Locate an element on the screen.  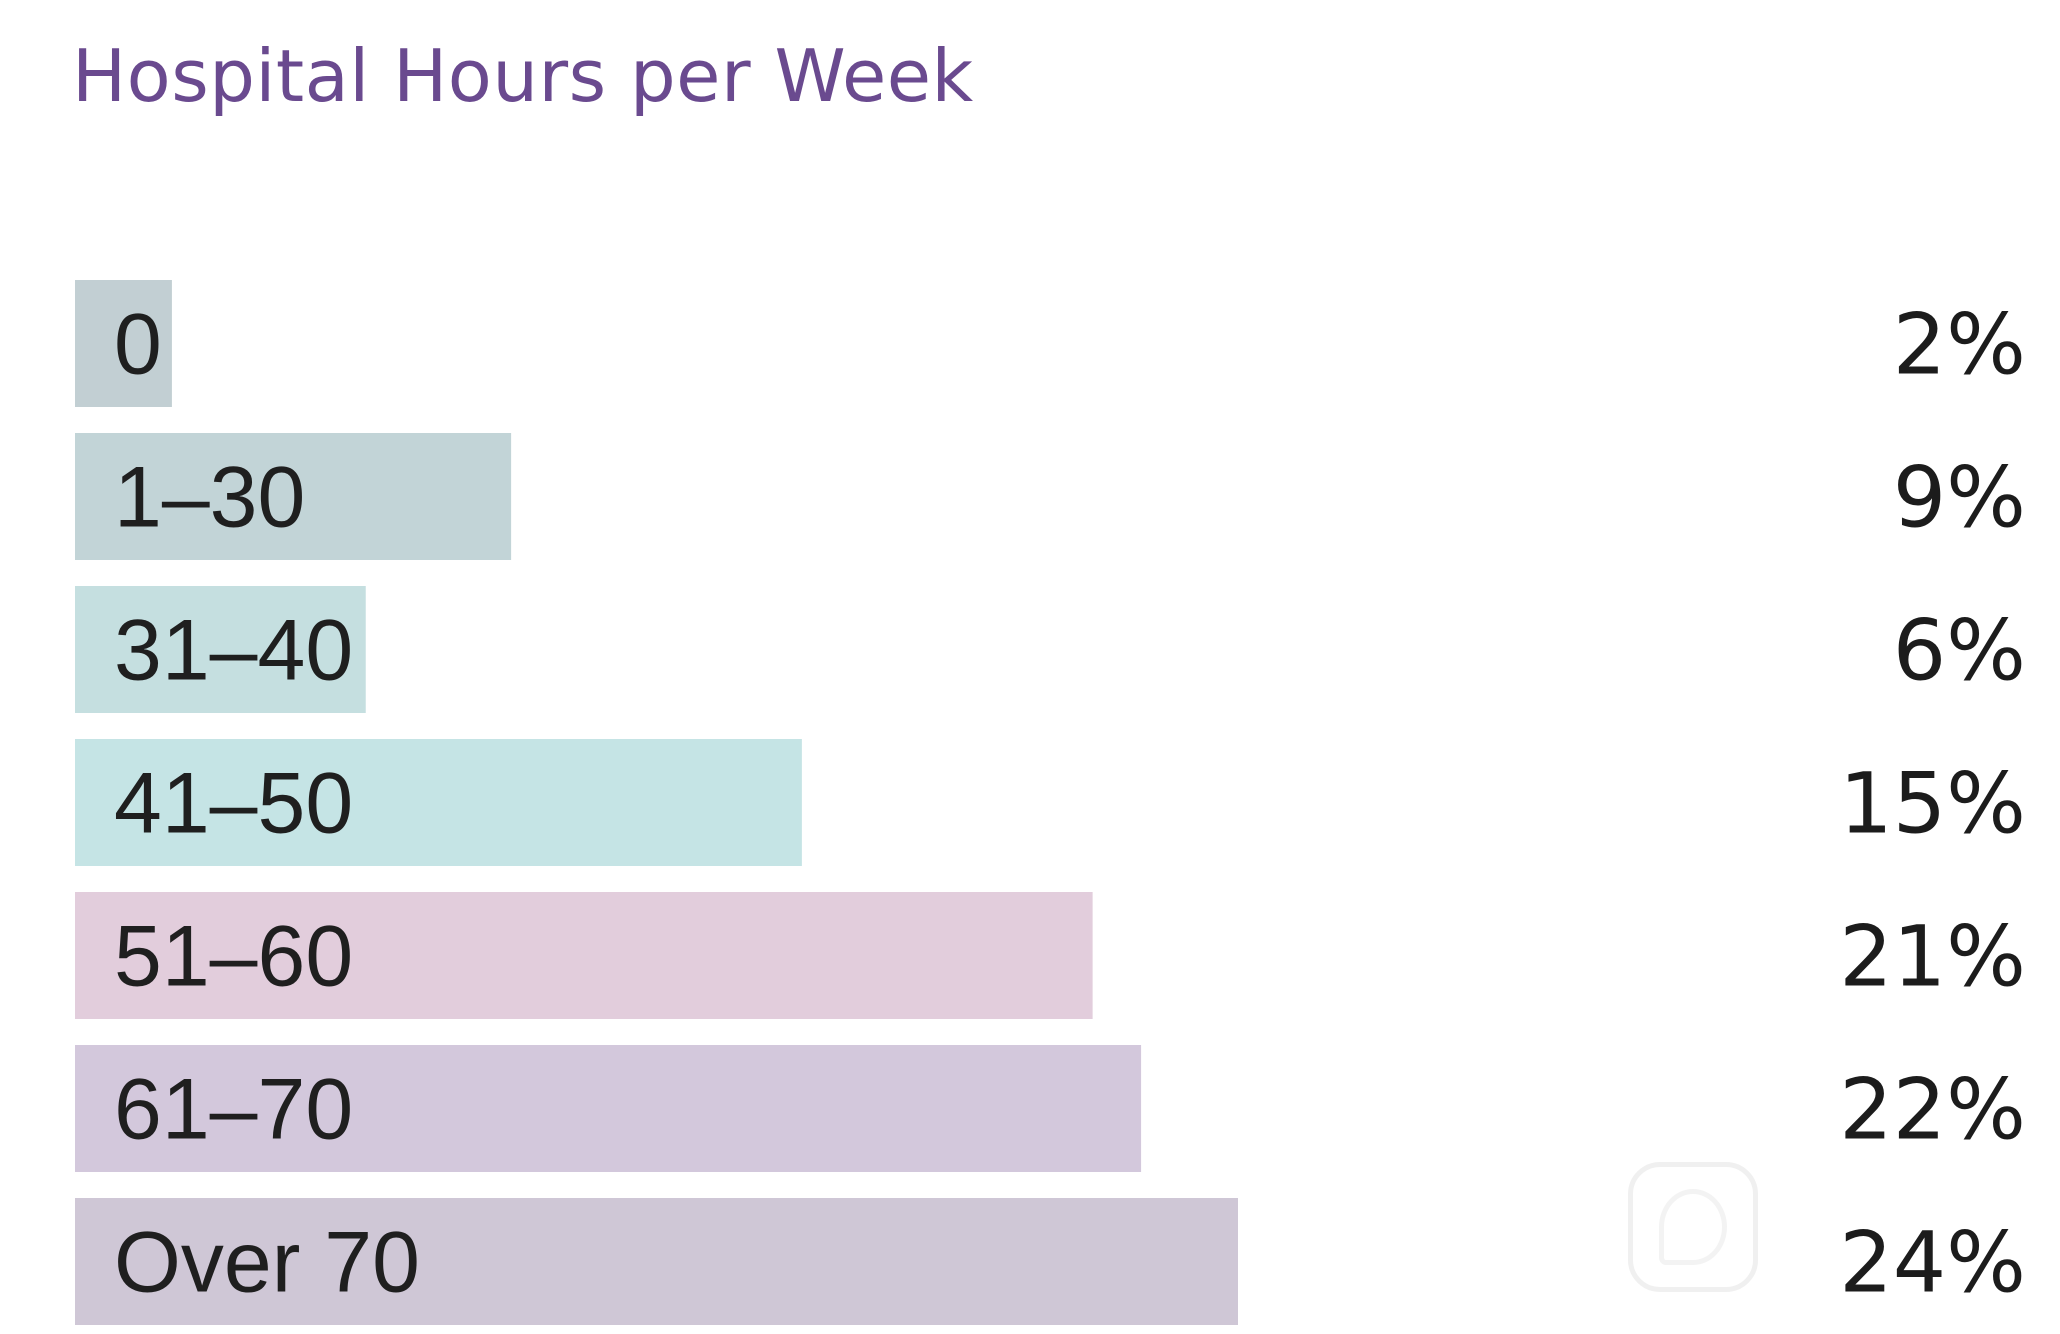
category-label-3: 41–50 is located at coordinates (233, 804).